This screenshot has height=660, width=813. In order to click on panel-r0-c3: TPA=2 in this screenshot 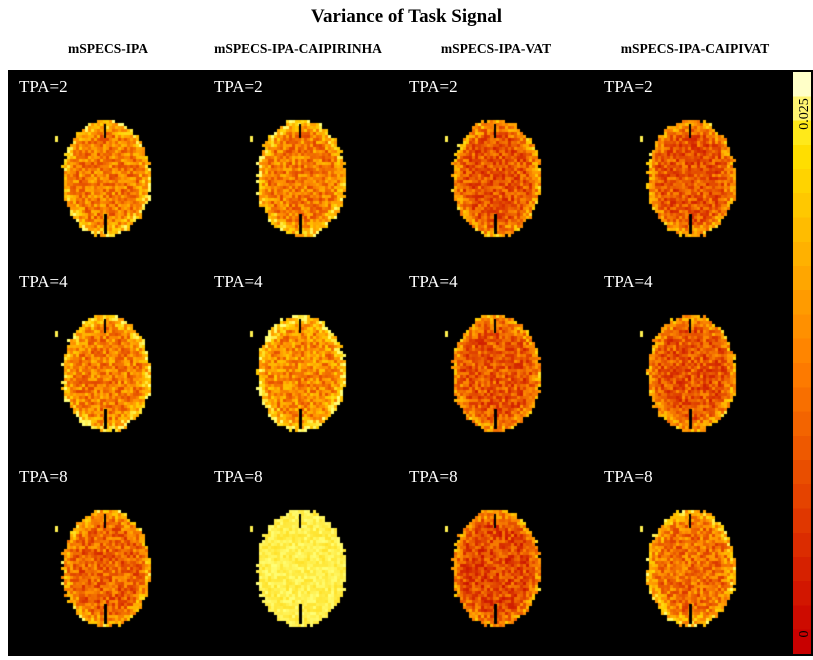, I will do `click(690, 167)`.